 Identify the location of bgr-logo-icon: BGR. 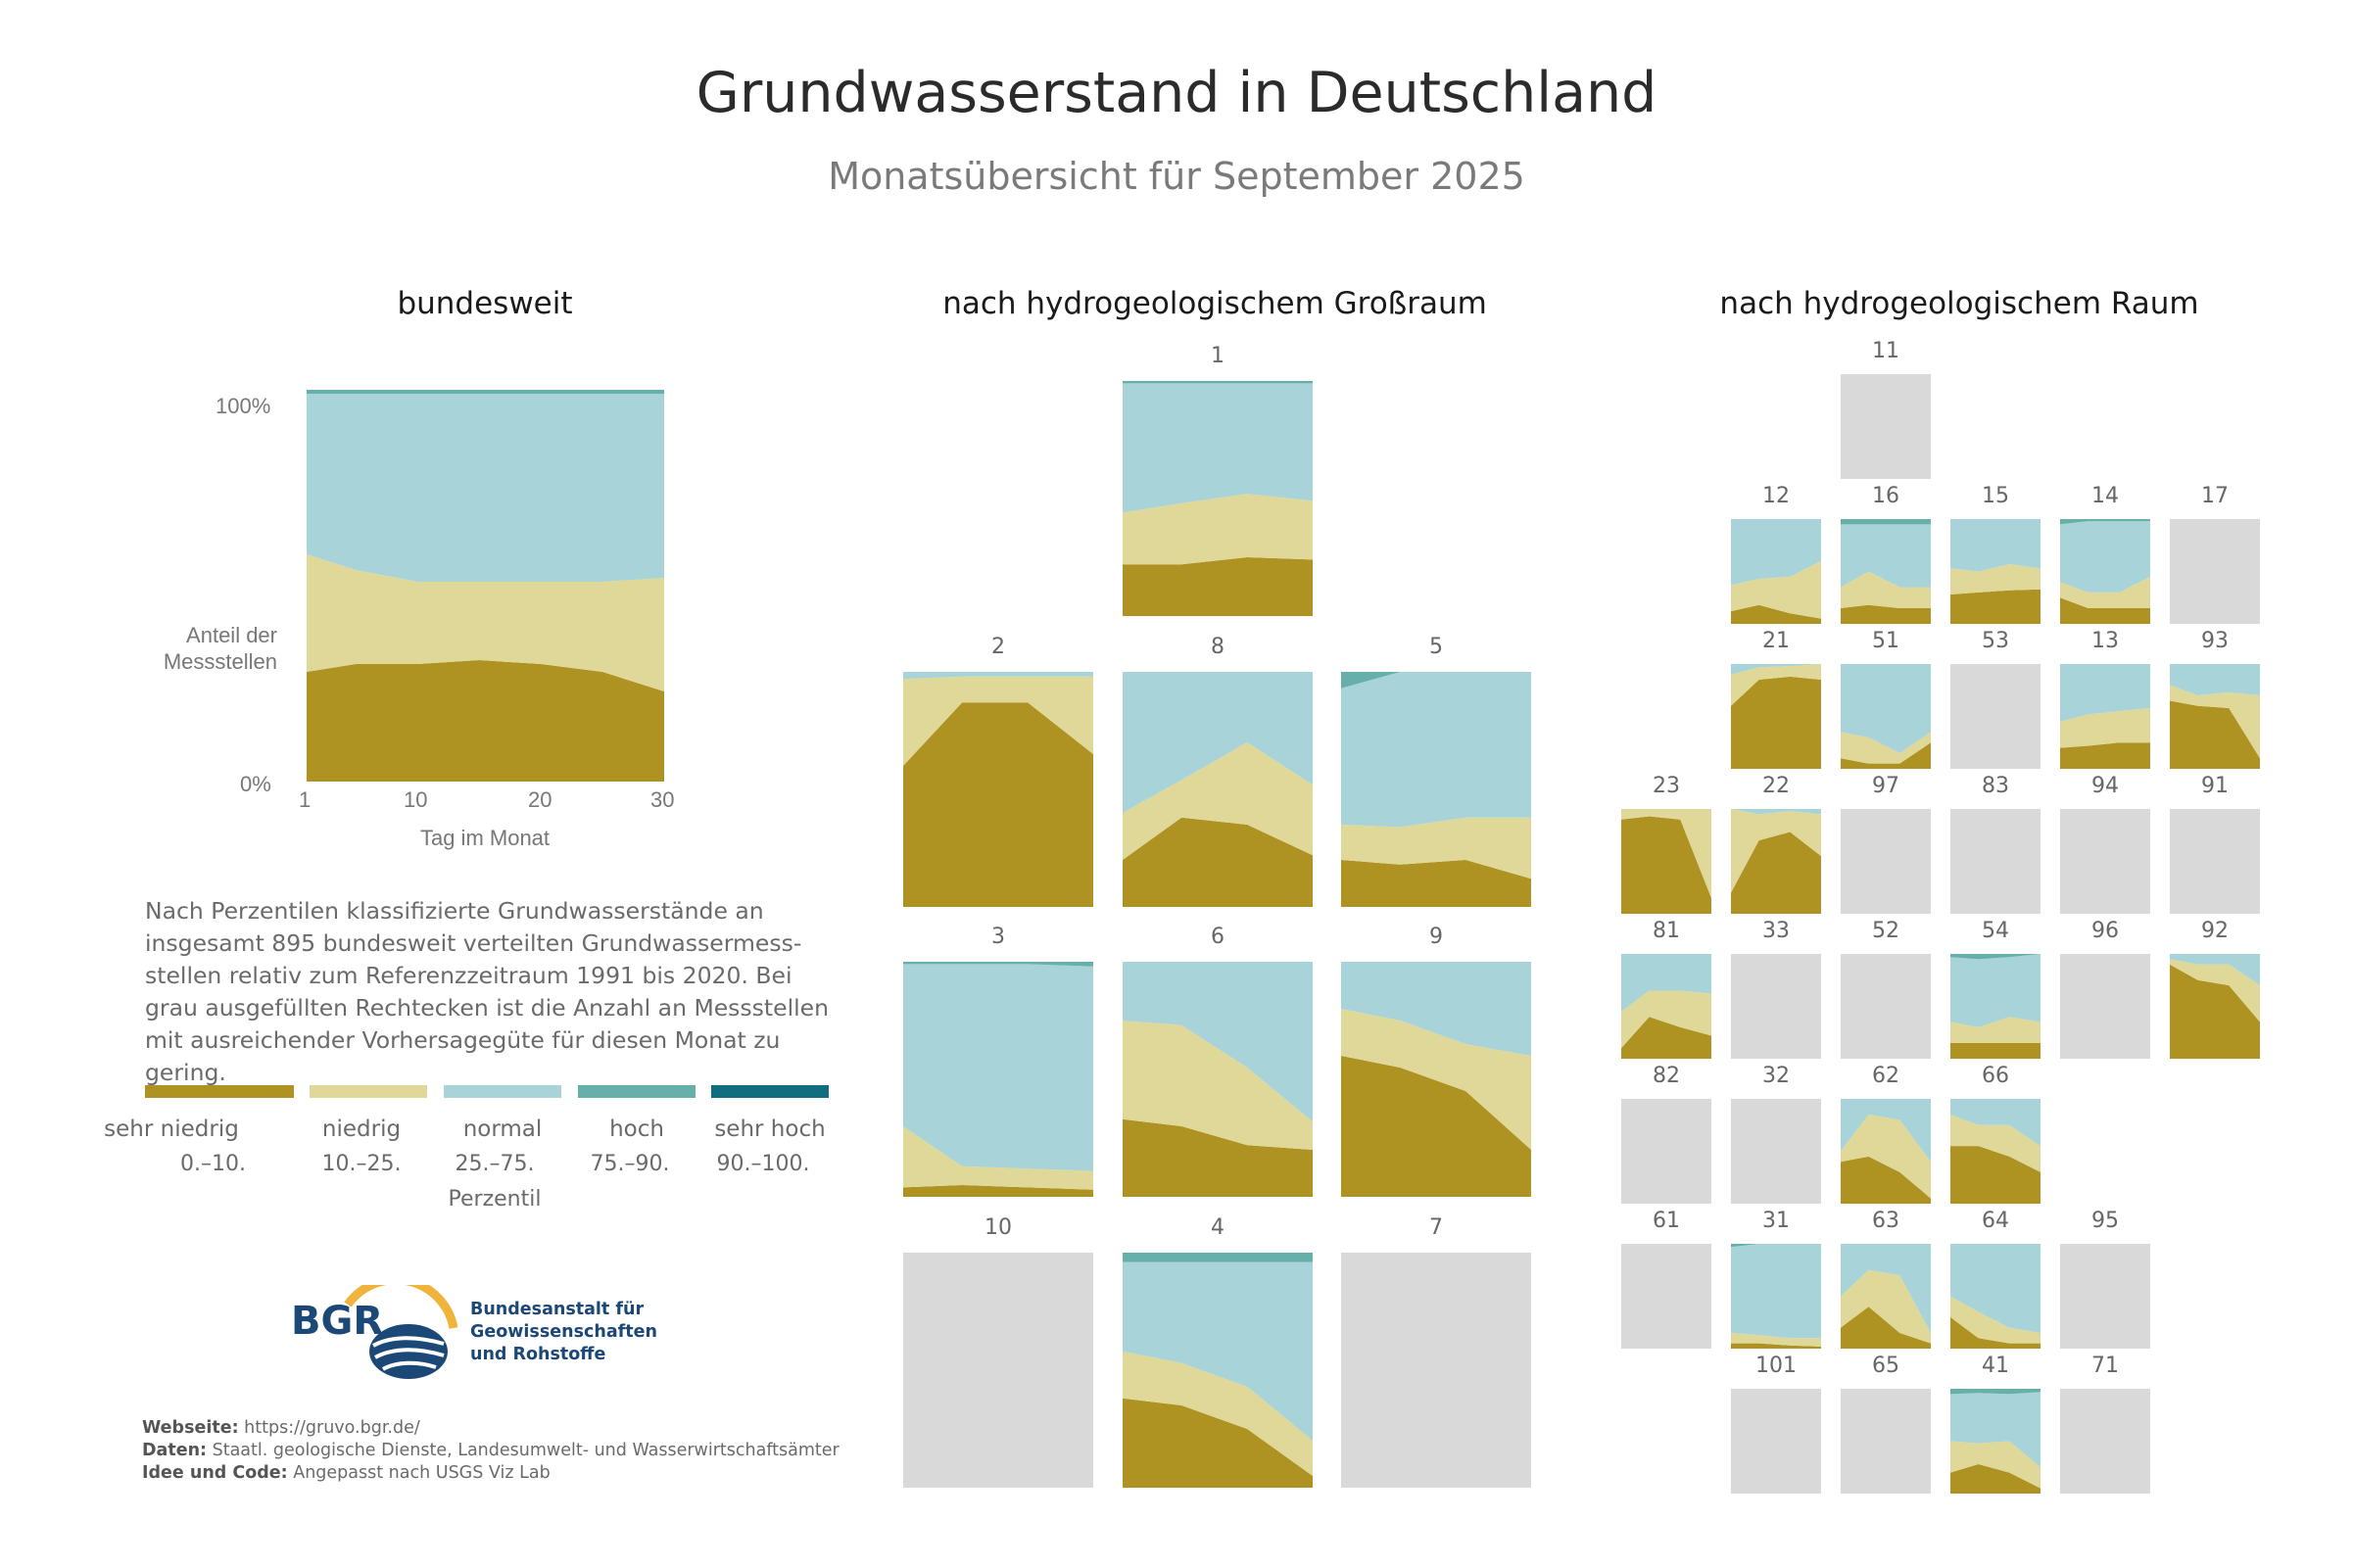
(374, 1332).